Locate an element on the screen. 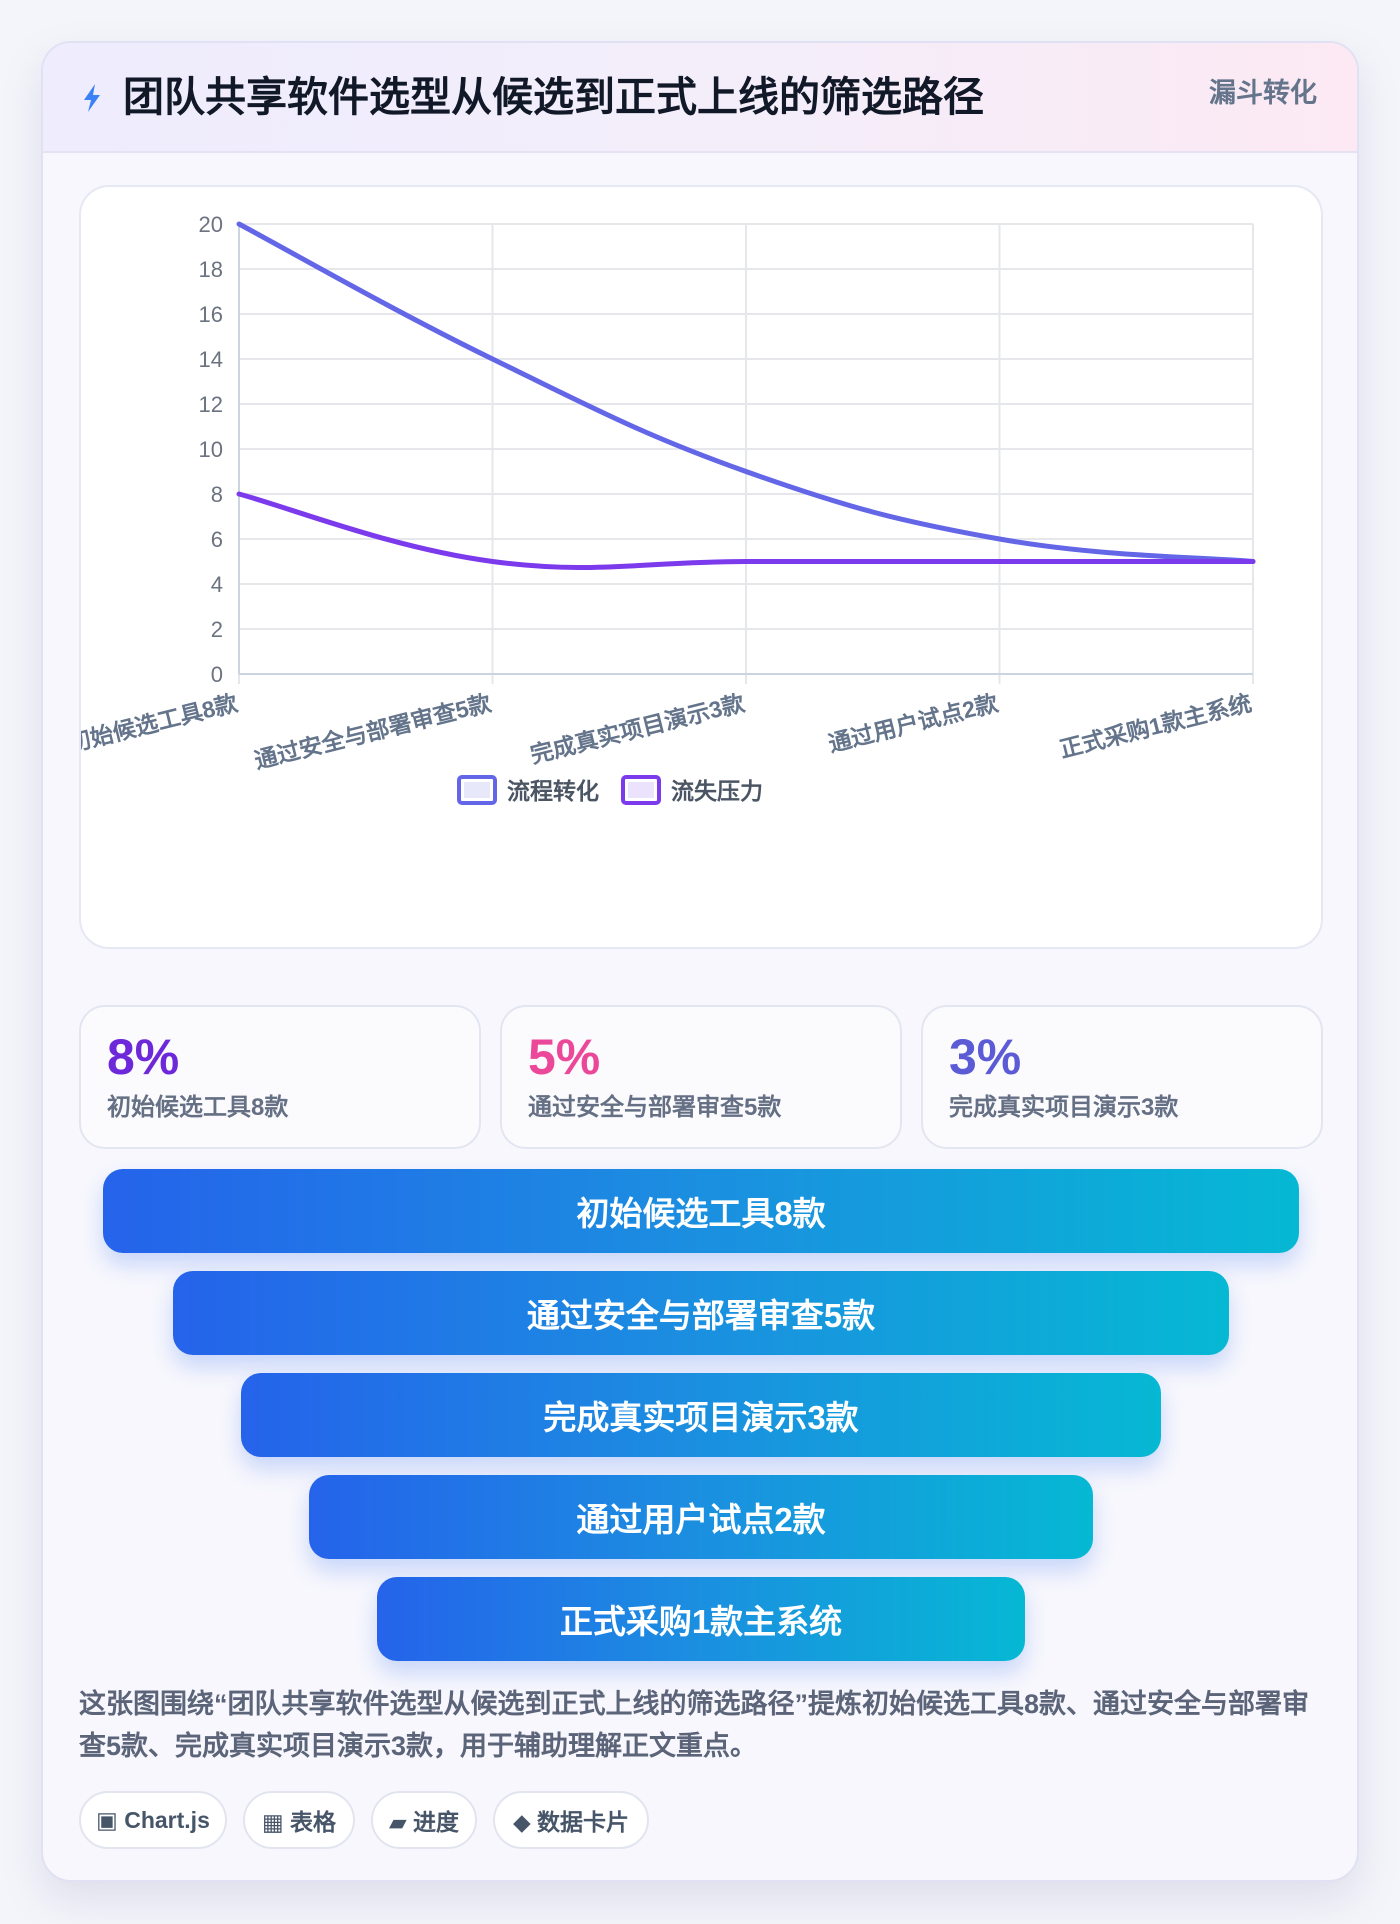  card-header: 团队共享软件选型从候选到正式上线的筛选路径 漏斗转化 is located at coordinates (700, 98).